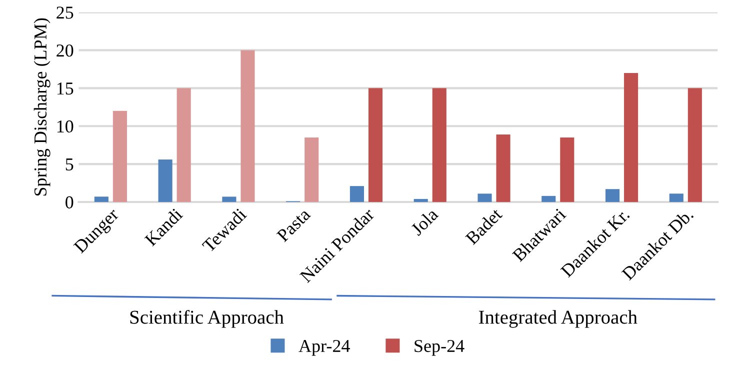  I want to click on y-tick-label: 10, so click(65, 126).